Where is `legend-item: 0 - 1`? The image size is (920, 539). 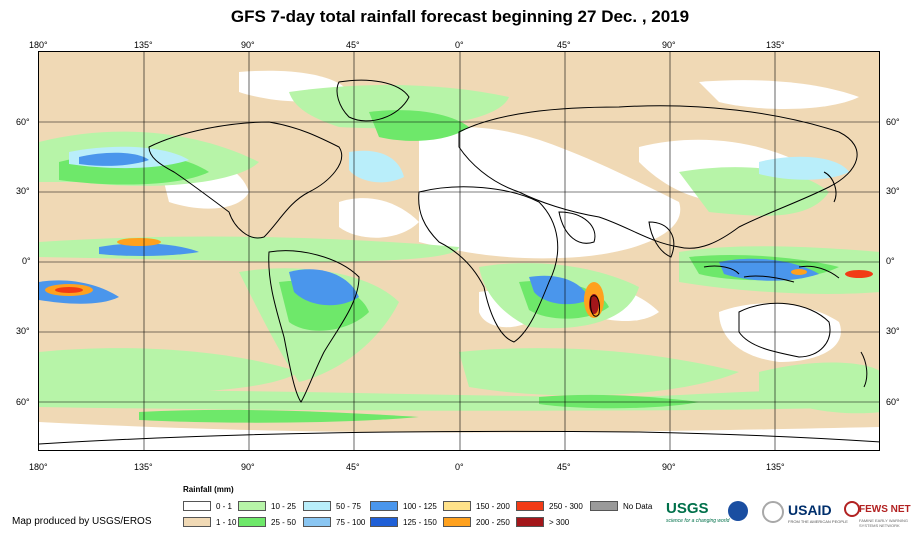
legend-item: 0 - 1 is located at coordinates (207, 506).